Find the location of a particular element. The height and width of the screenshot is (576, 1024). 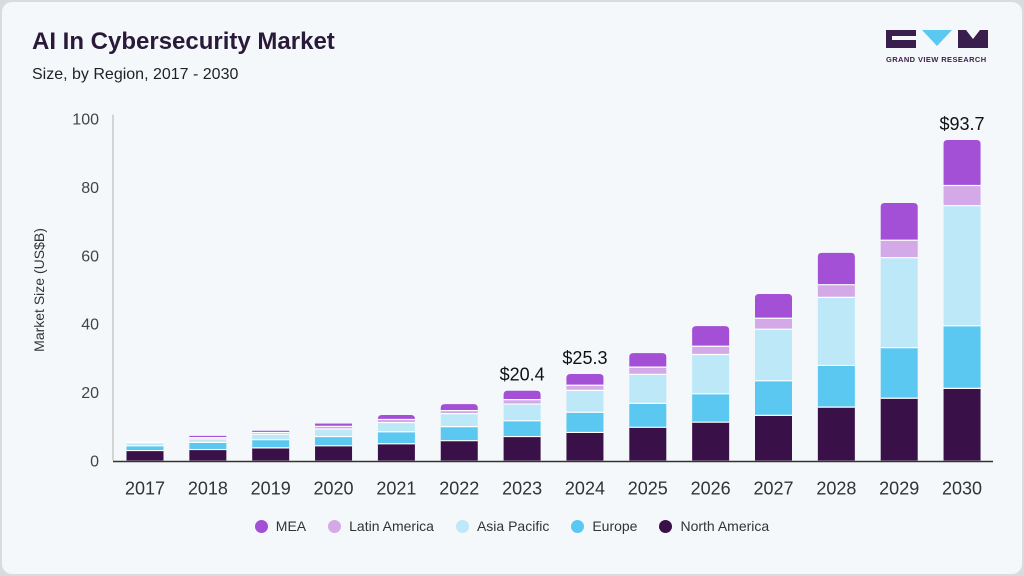

y-tick-label: 0 is located at coordinates (94, 462).